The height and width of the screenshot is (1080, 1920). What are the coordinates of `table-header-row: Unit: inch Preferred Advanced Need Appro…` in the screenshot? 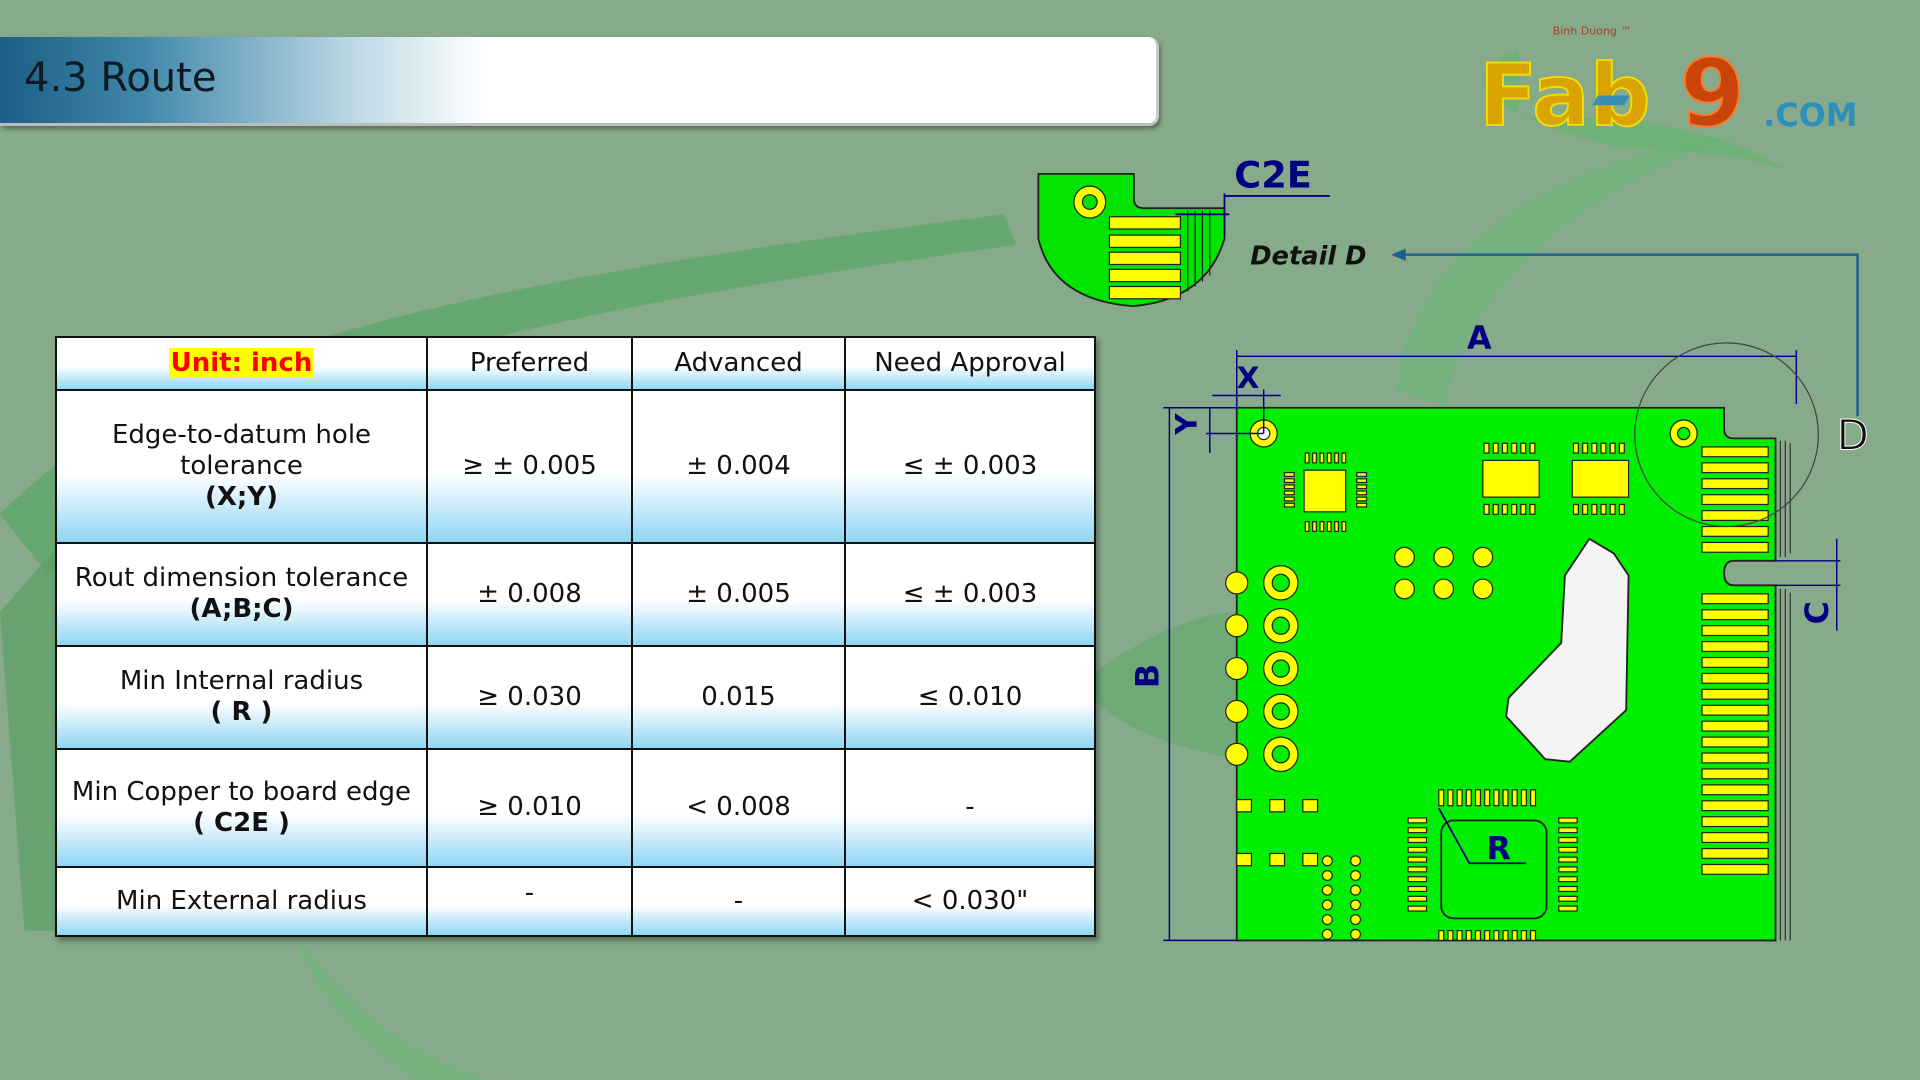 It's located at (575, 363).